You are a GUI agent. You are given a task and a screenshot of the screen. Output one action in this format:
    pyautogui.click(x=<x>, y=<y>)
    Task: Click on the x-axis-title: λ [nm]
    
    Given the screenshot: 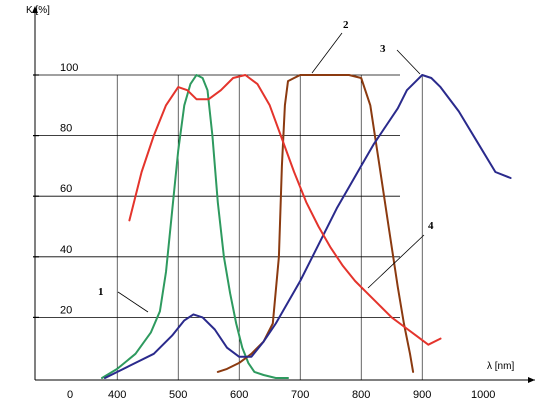 What is the action you would take?
    pyautogui.click(x=500, y=366)
    